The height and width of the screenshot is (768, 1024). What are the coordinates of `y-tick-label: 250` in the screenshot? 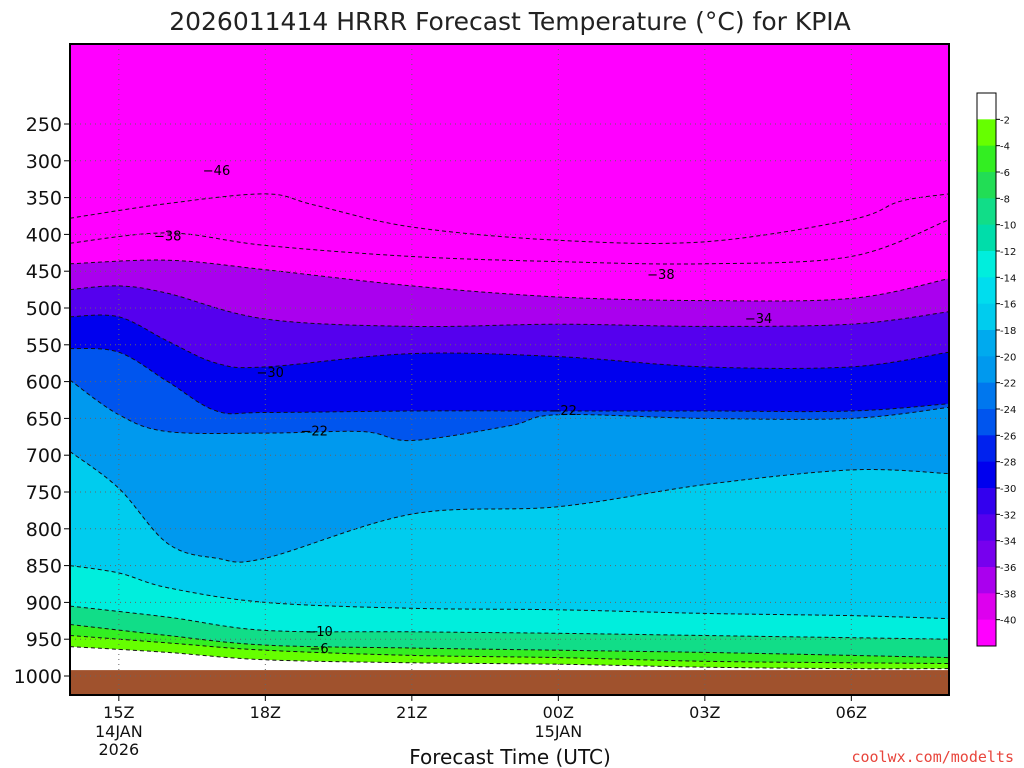 It's located at (44, 125).